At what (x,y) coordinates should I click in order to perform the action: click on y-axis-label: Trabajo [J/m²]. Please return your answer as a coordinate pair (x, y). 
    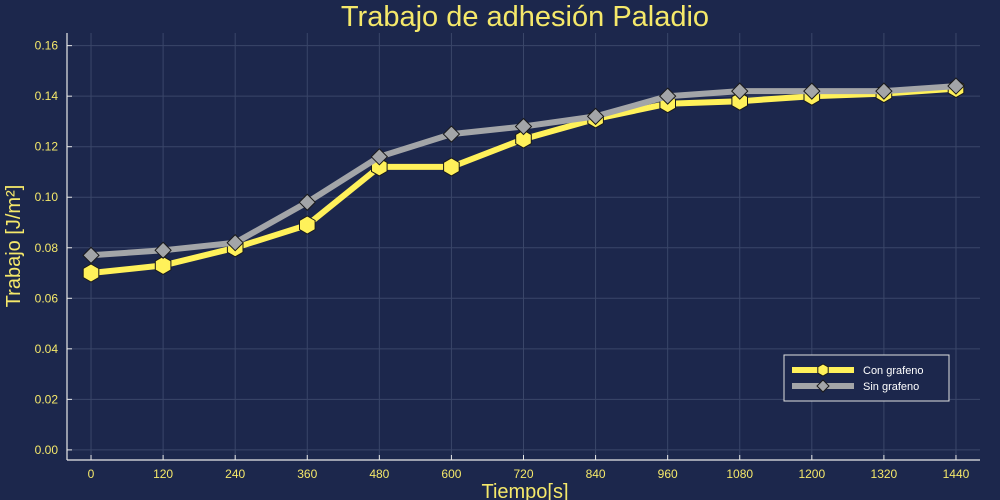
    Looking at the image, I should click on (14, 246).